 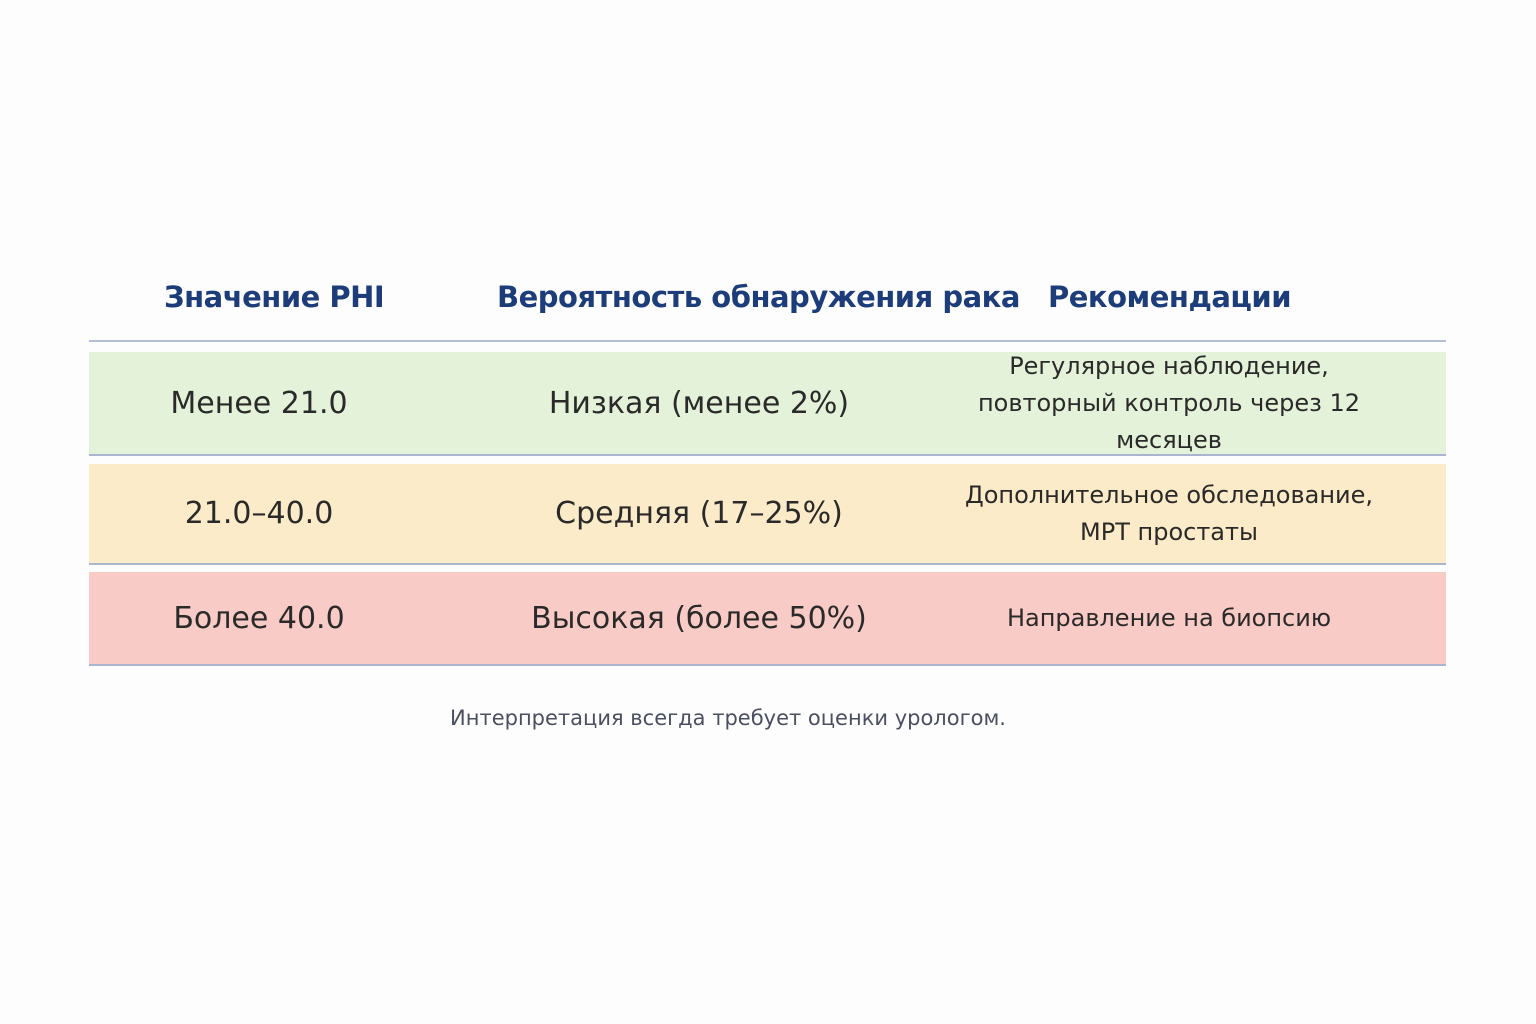 I want to click on cell-line: Дополнительное обследование,, so click(x=1169, y=494).